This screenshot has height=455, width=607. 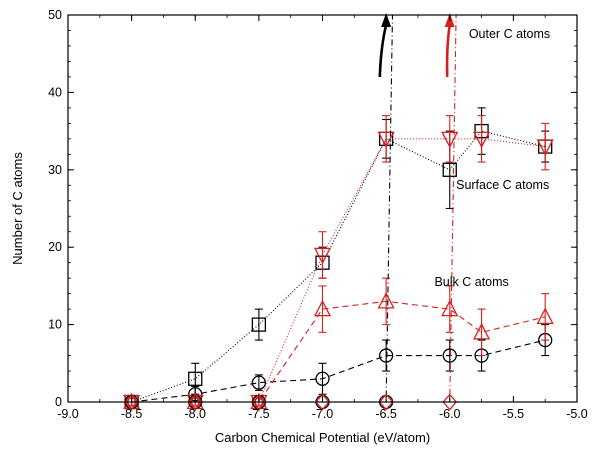 What do you see at coordinates (577, 414) in the screenshot?
I see `x-tick-label: -5.0` at bounding box center [577, 414].